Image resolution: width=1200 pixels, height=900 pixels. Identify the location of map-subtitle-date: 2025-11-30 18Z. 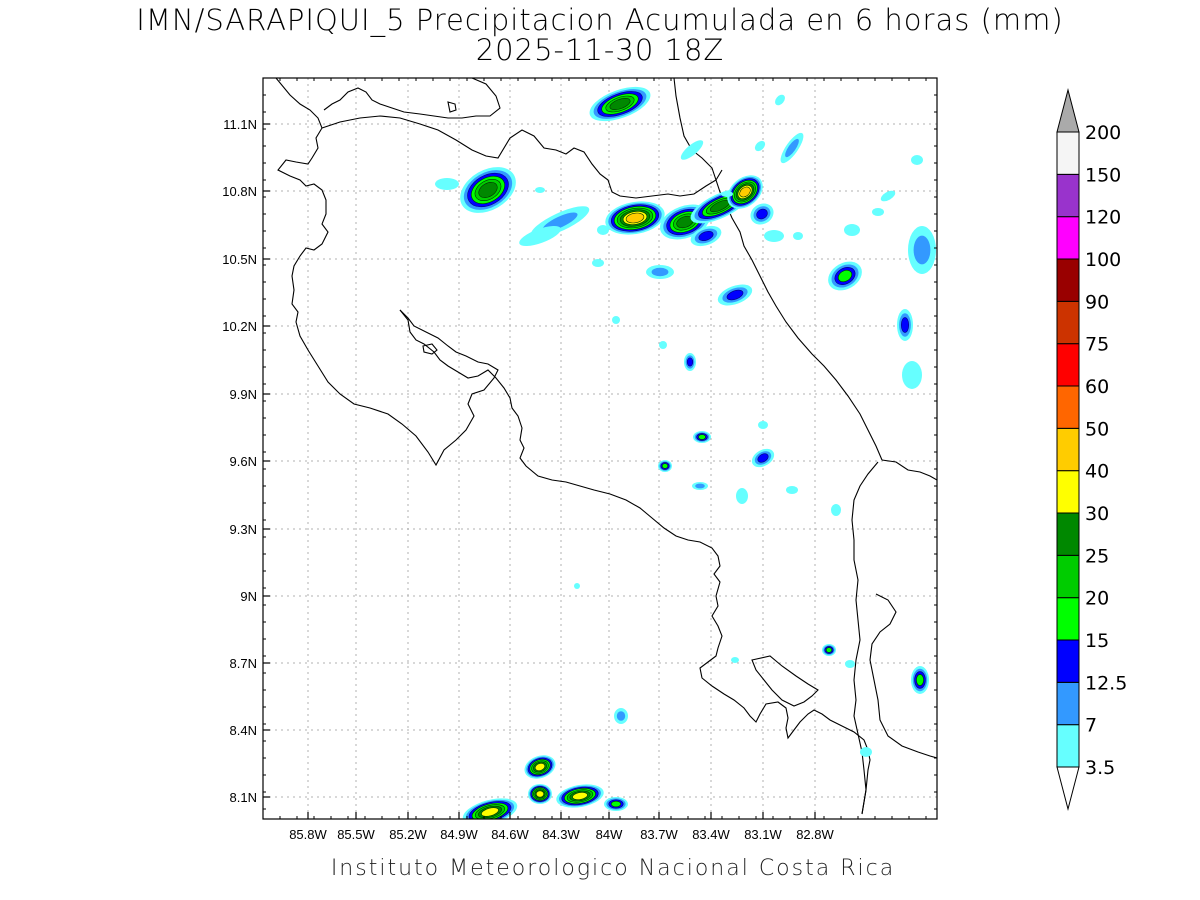
(600, 50).